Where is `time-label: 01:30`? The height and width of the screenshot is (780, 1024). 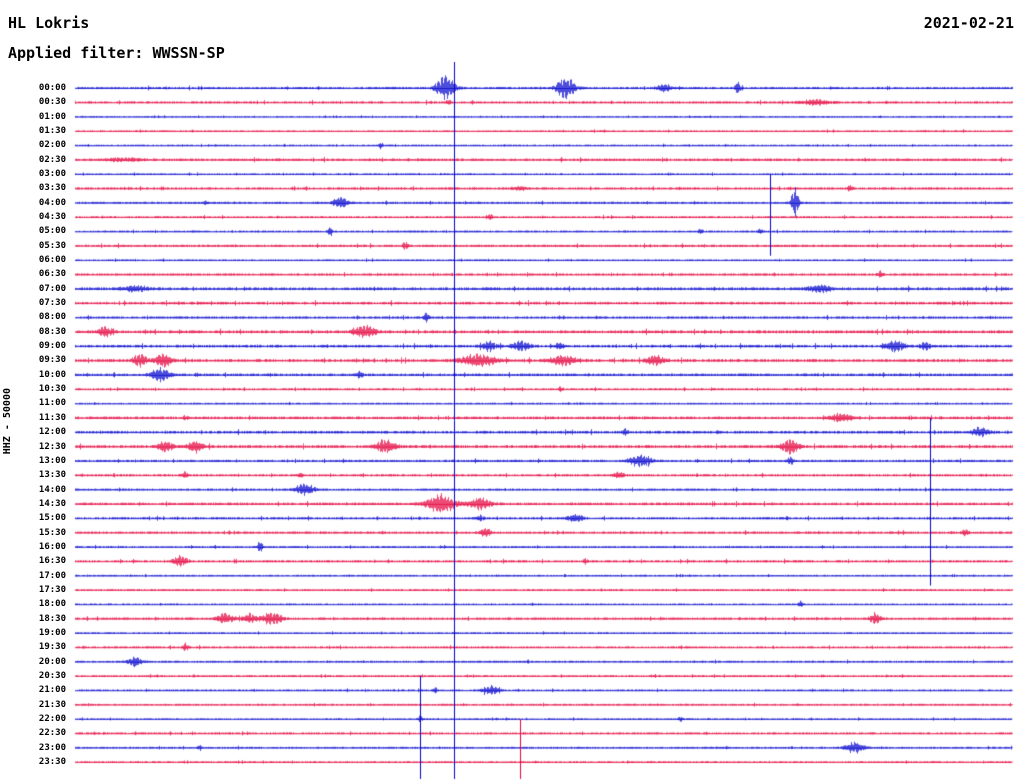
time-label: 01:30 is located at coordinates (52, 131).